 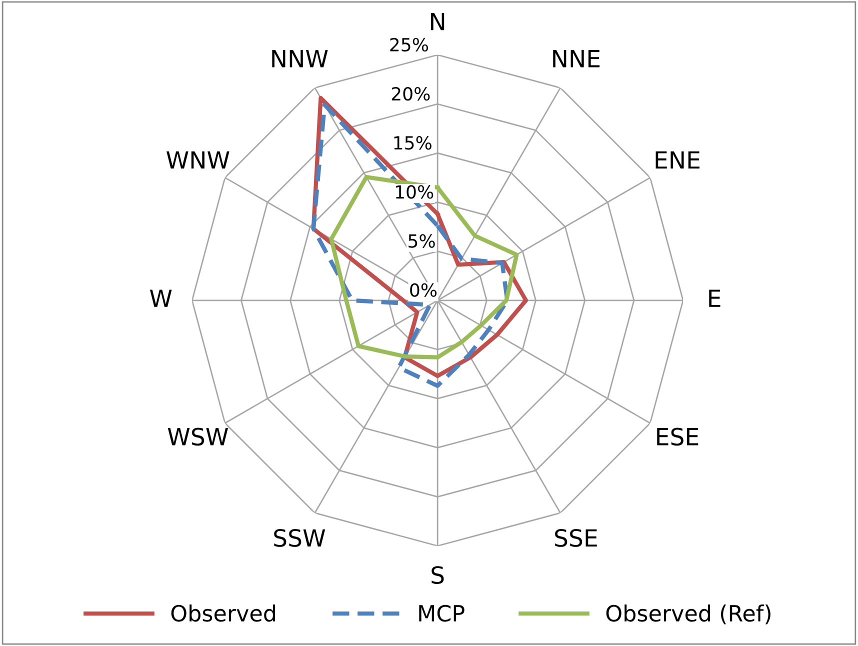 What do you see at coordinates (576, 59) in the screenshot?
I see `spoke-label: NNE` at bounding box center [576, 59].